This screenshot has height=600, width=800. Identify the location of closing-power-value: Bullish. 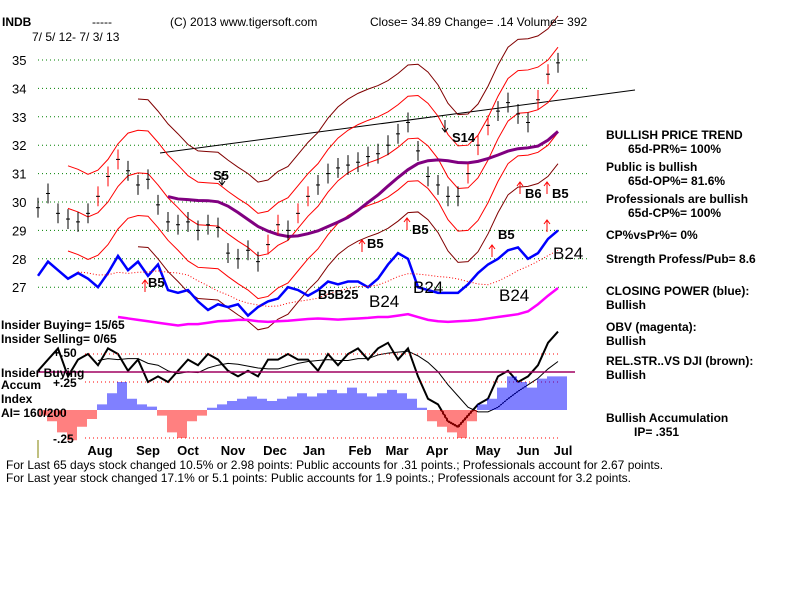
(626, 305).